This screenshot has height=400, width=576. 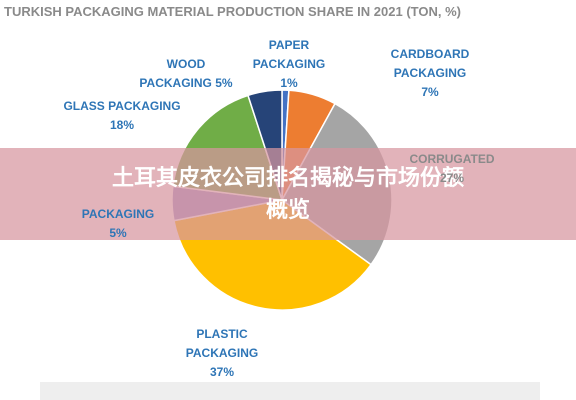 What do you see at coordinates (430, 92) in the screenshot?
I see `value-label: 7%` at bounding box center [430, 92].